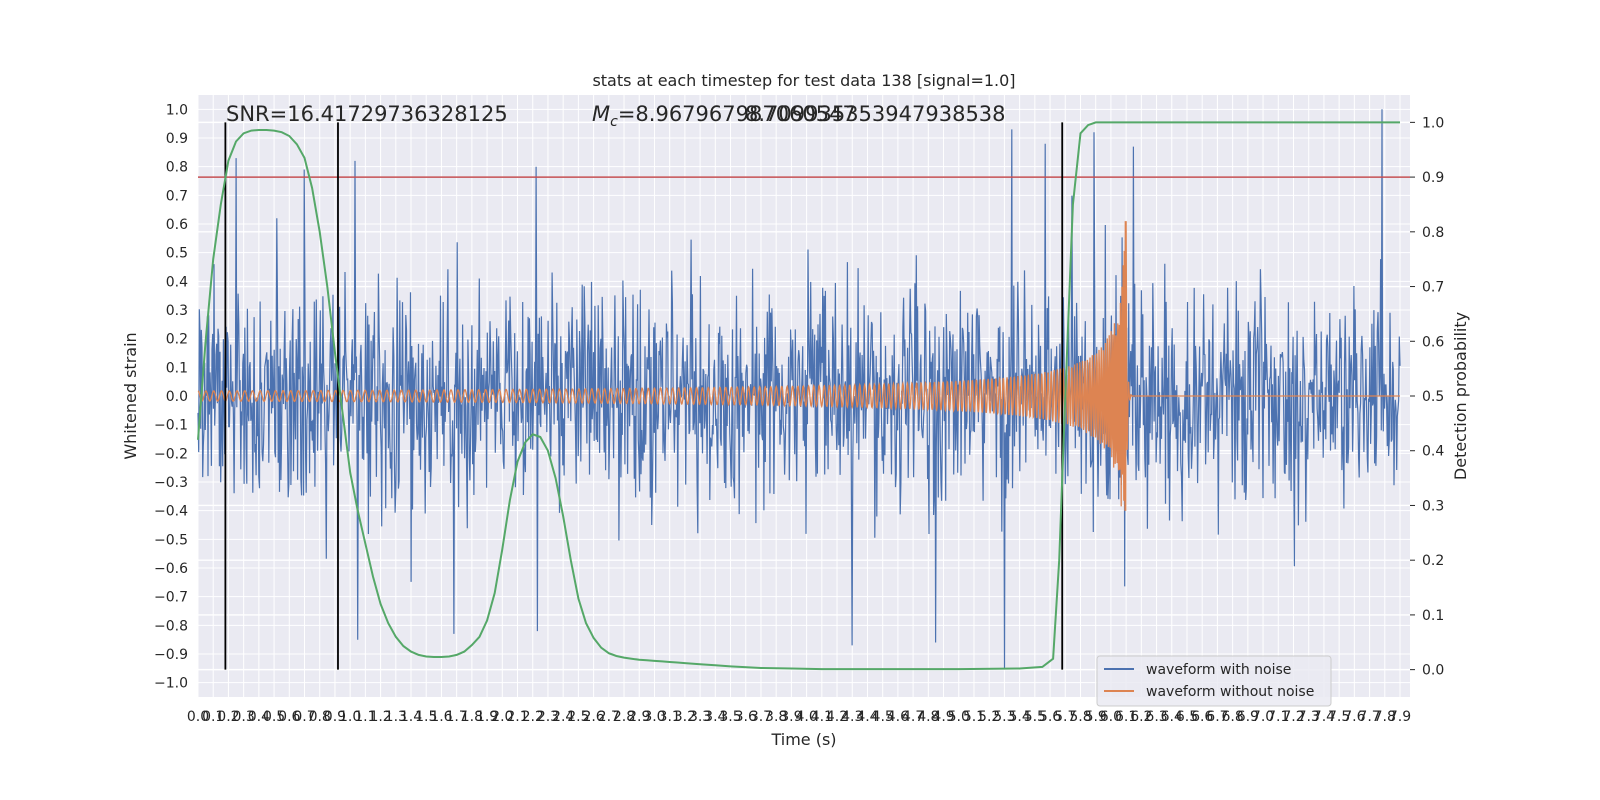 The height and width of the screenshot is (800, 1600). What do you see at coordinates (177, 168) in the screenshot?
I see `y-tick-label: 0.8` at bounding box center [177, 168].